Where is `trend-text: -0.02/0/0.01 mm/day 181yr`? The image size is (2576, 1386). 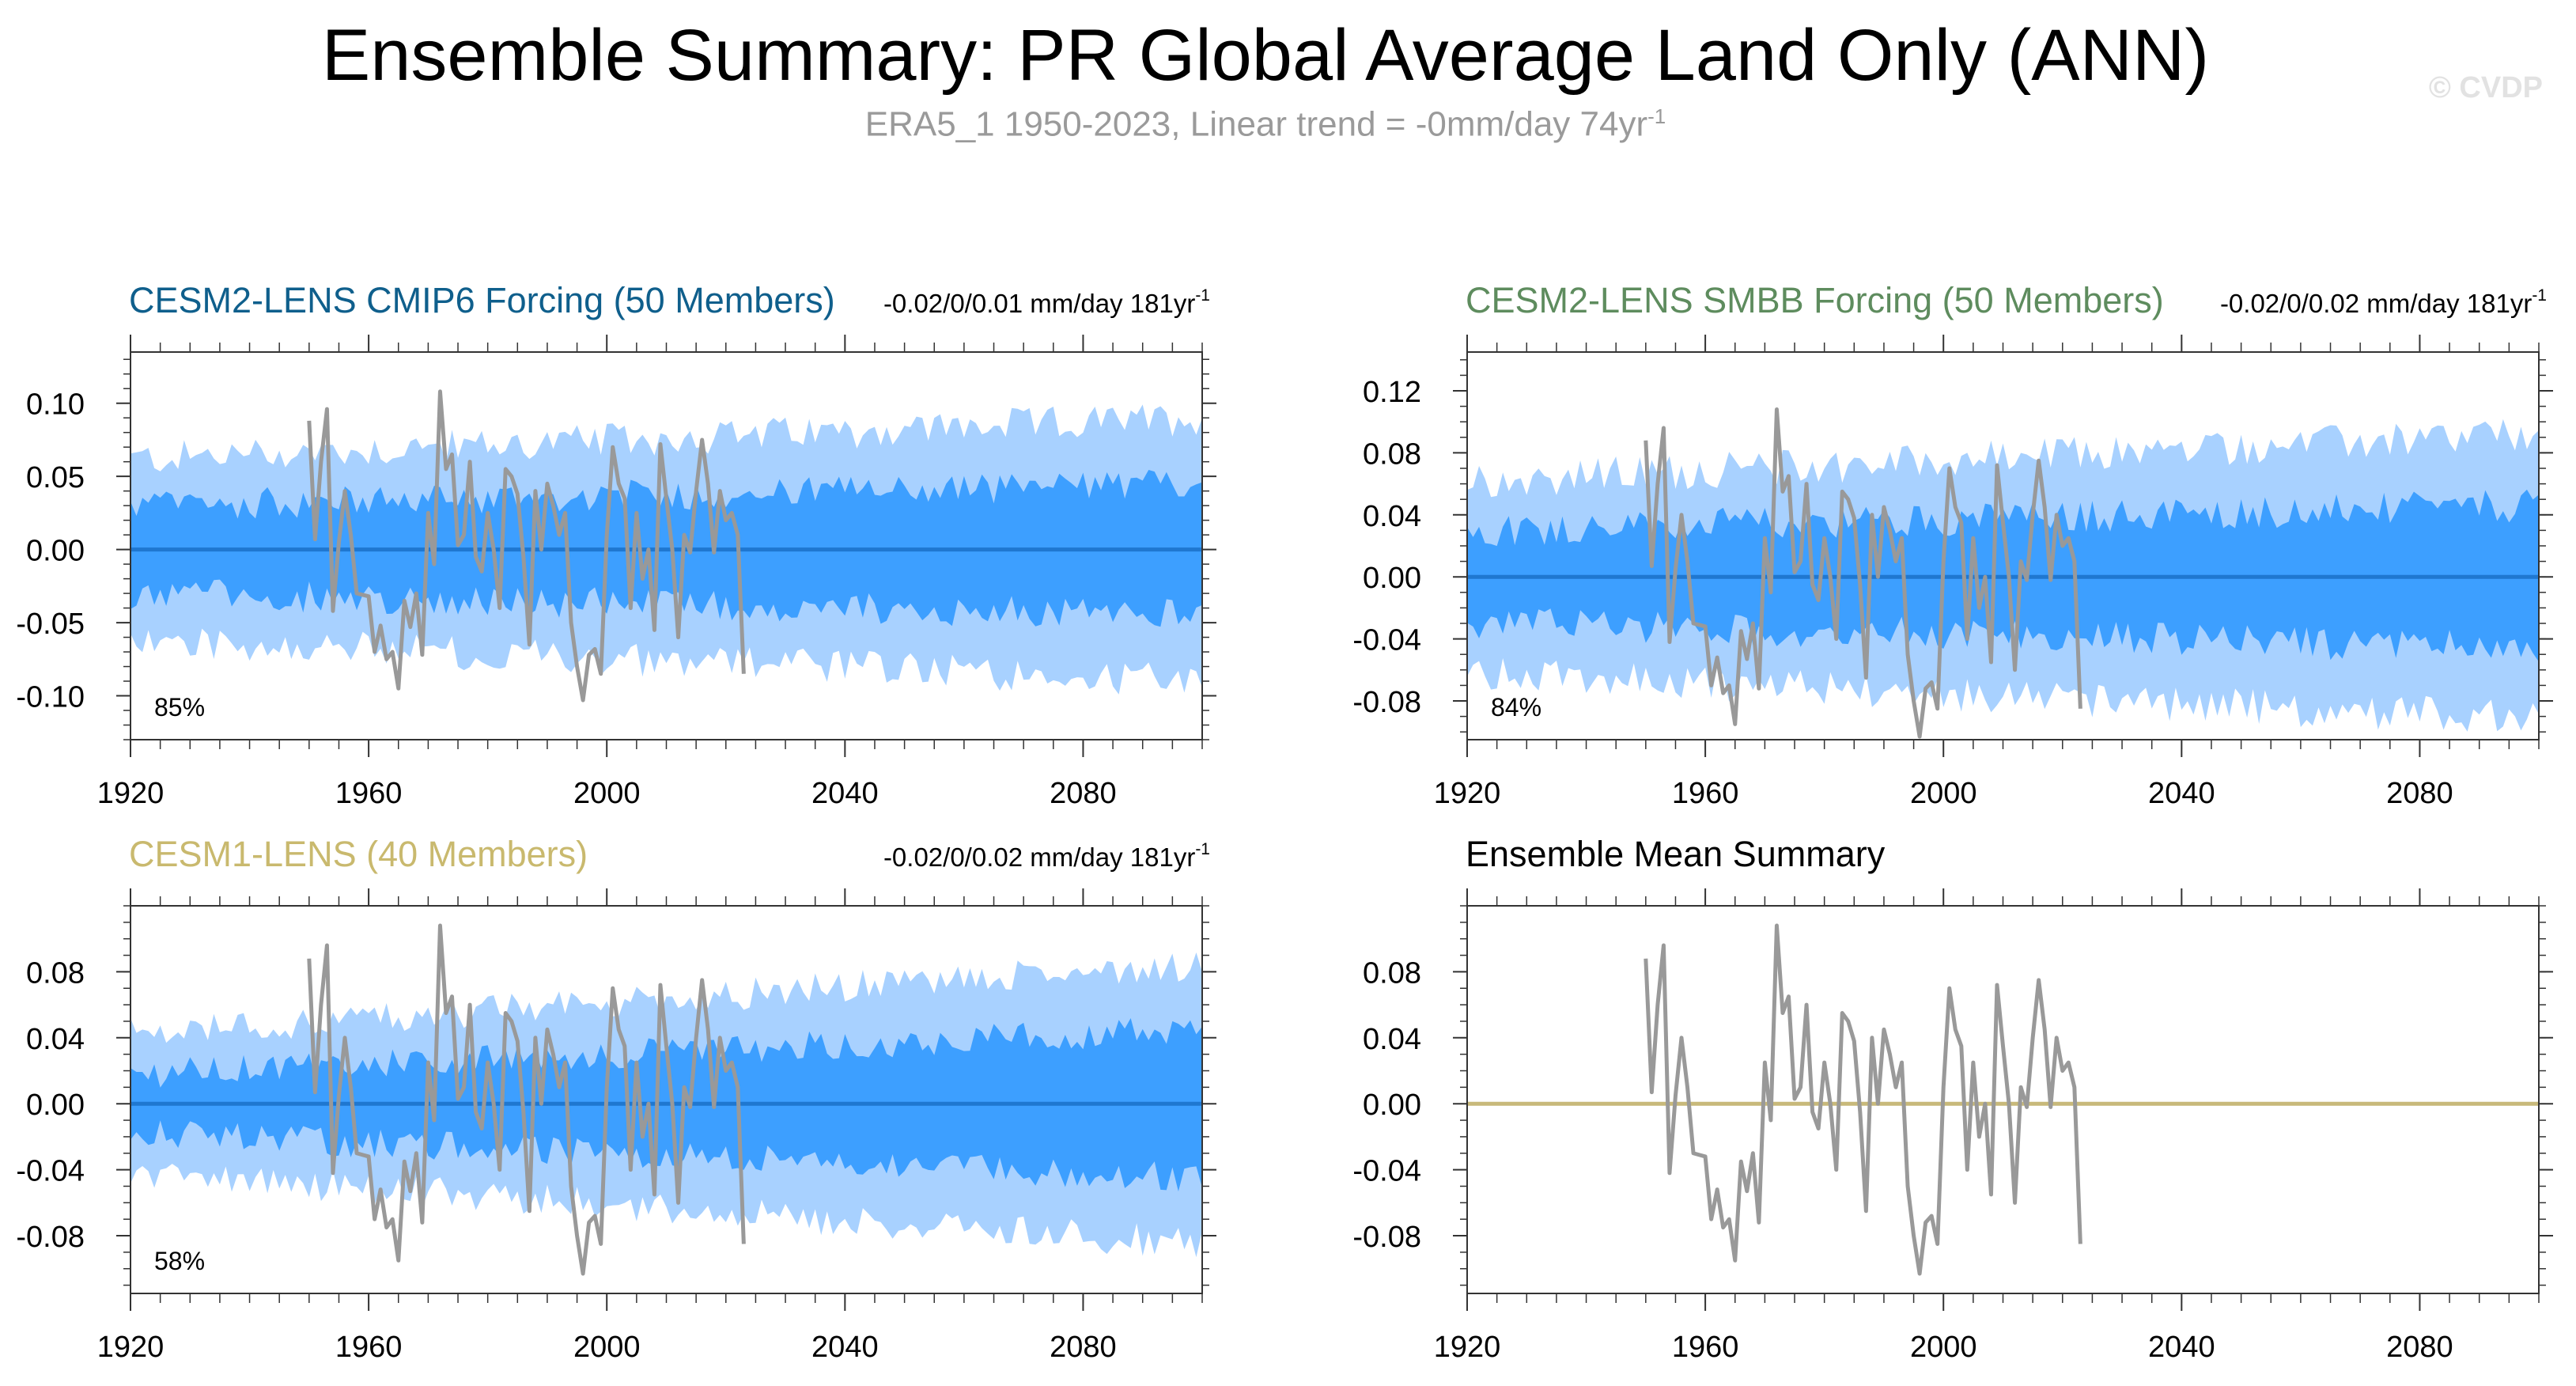
trend-text: -0.02/0/0.01 mm/day 181yr is located at coordinates (1039, 303).